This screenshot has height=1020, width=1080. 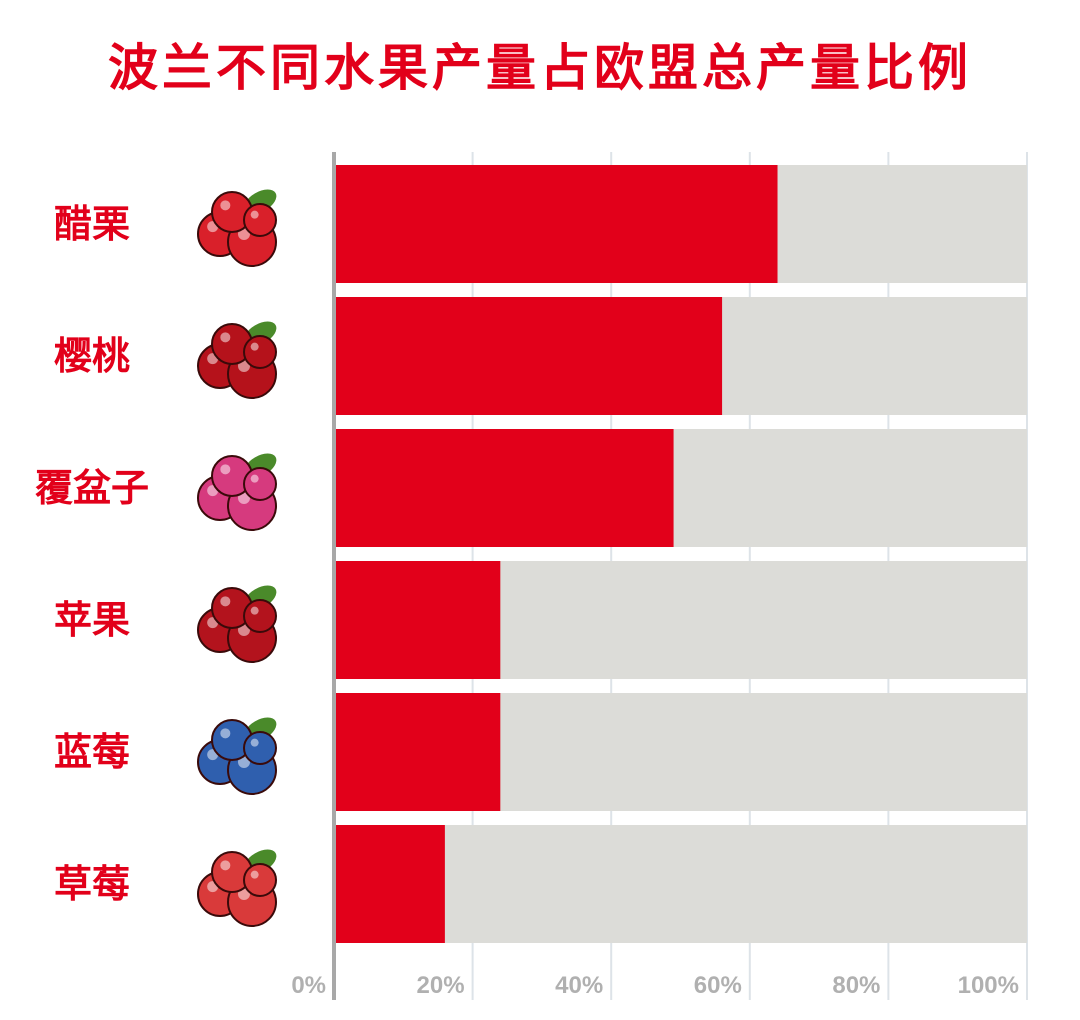 I want to click on category-label: 苹果, so click(x=92, y=619).